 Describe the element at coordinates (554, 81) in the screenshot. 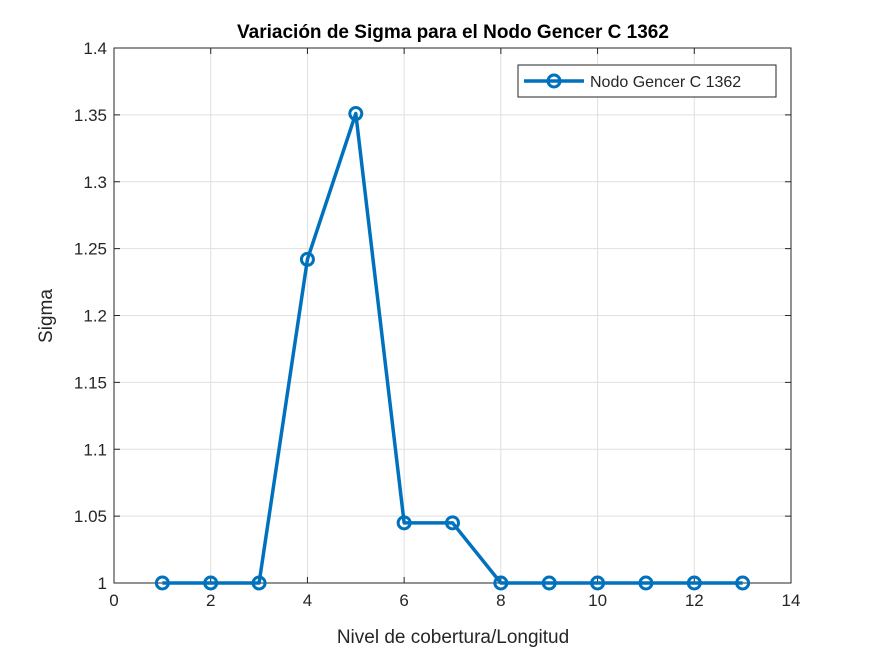

I see `legend-marker-swatch` at that location.